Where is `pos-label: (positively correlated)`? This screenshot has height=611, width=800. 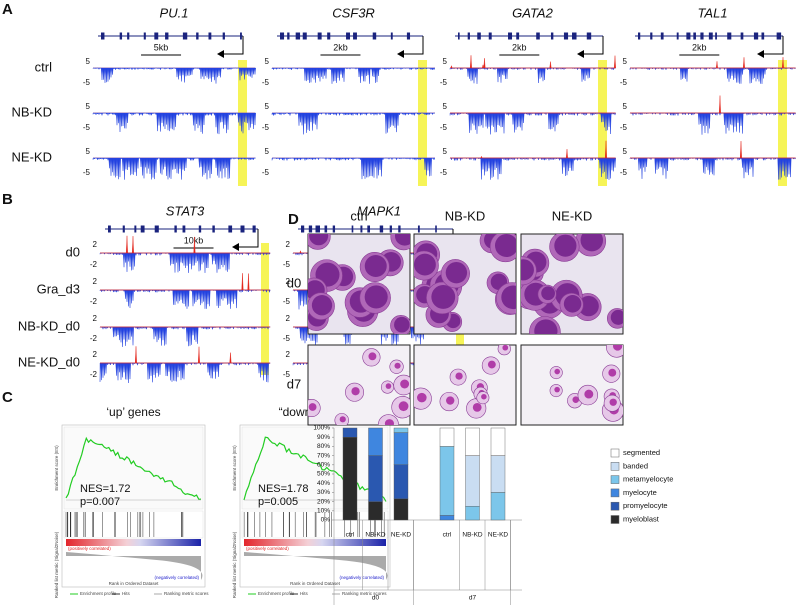
pos-label: (positively correlated) is located at coordinates (89, 548).